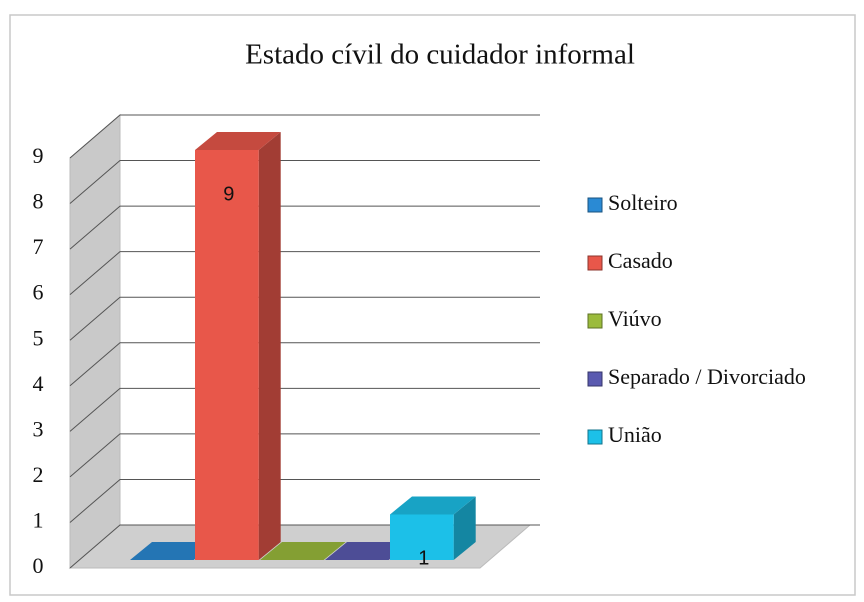  I want to click on legend-label: Solteiro, so click(643, 202).